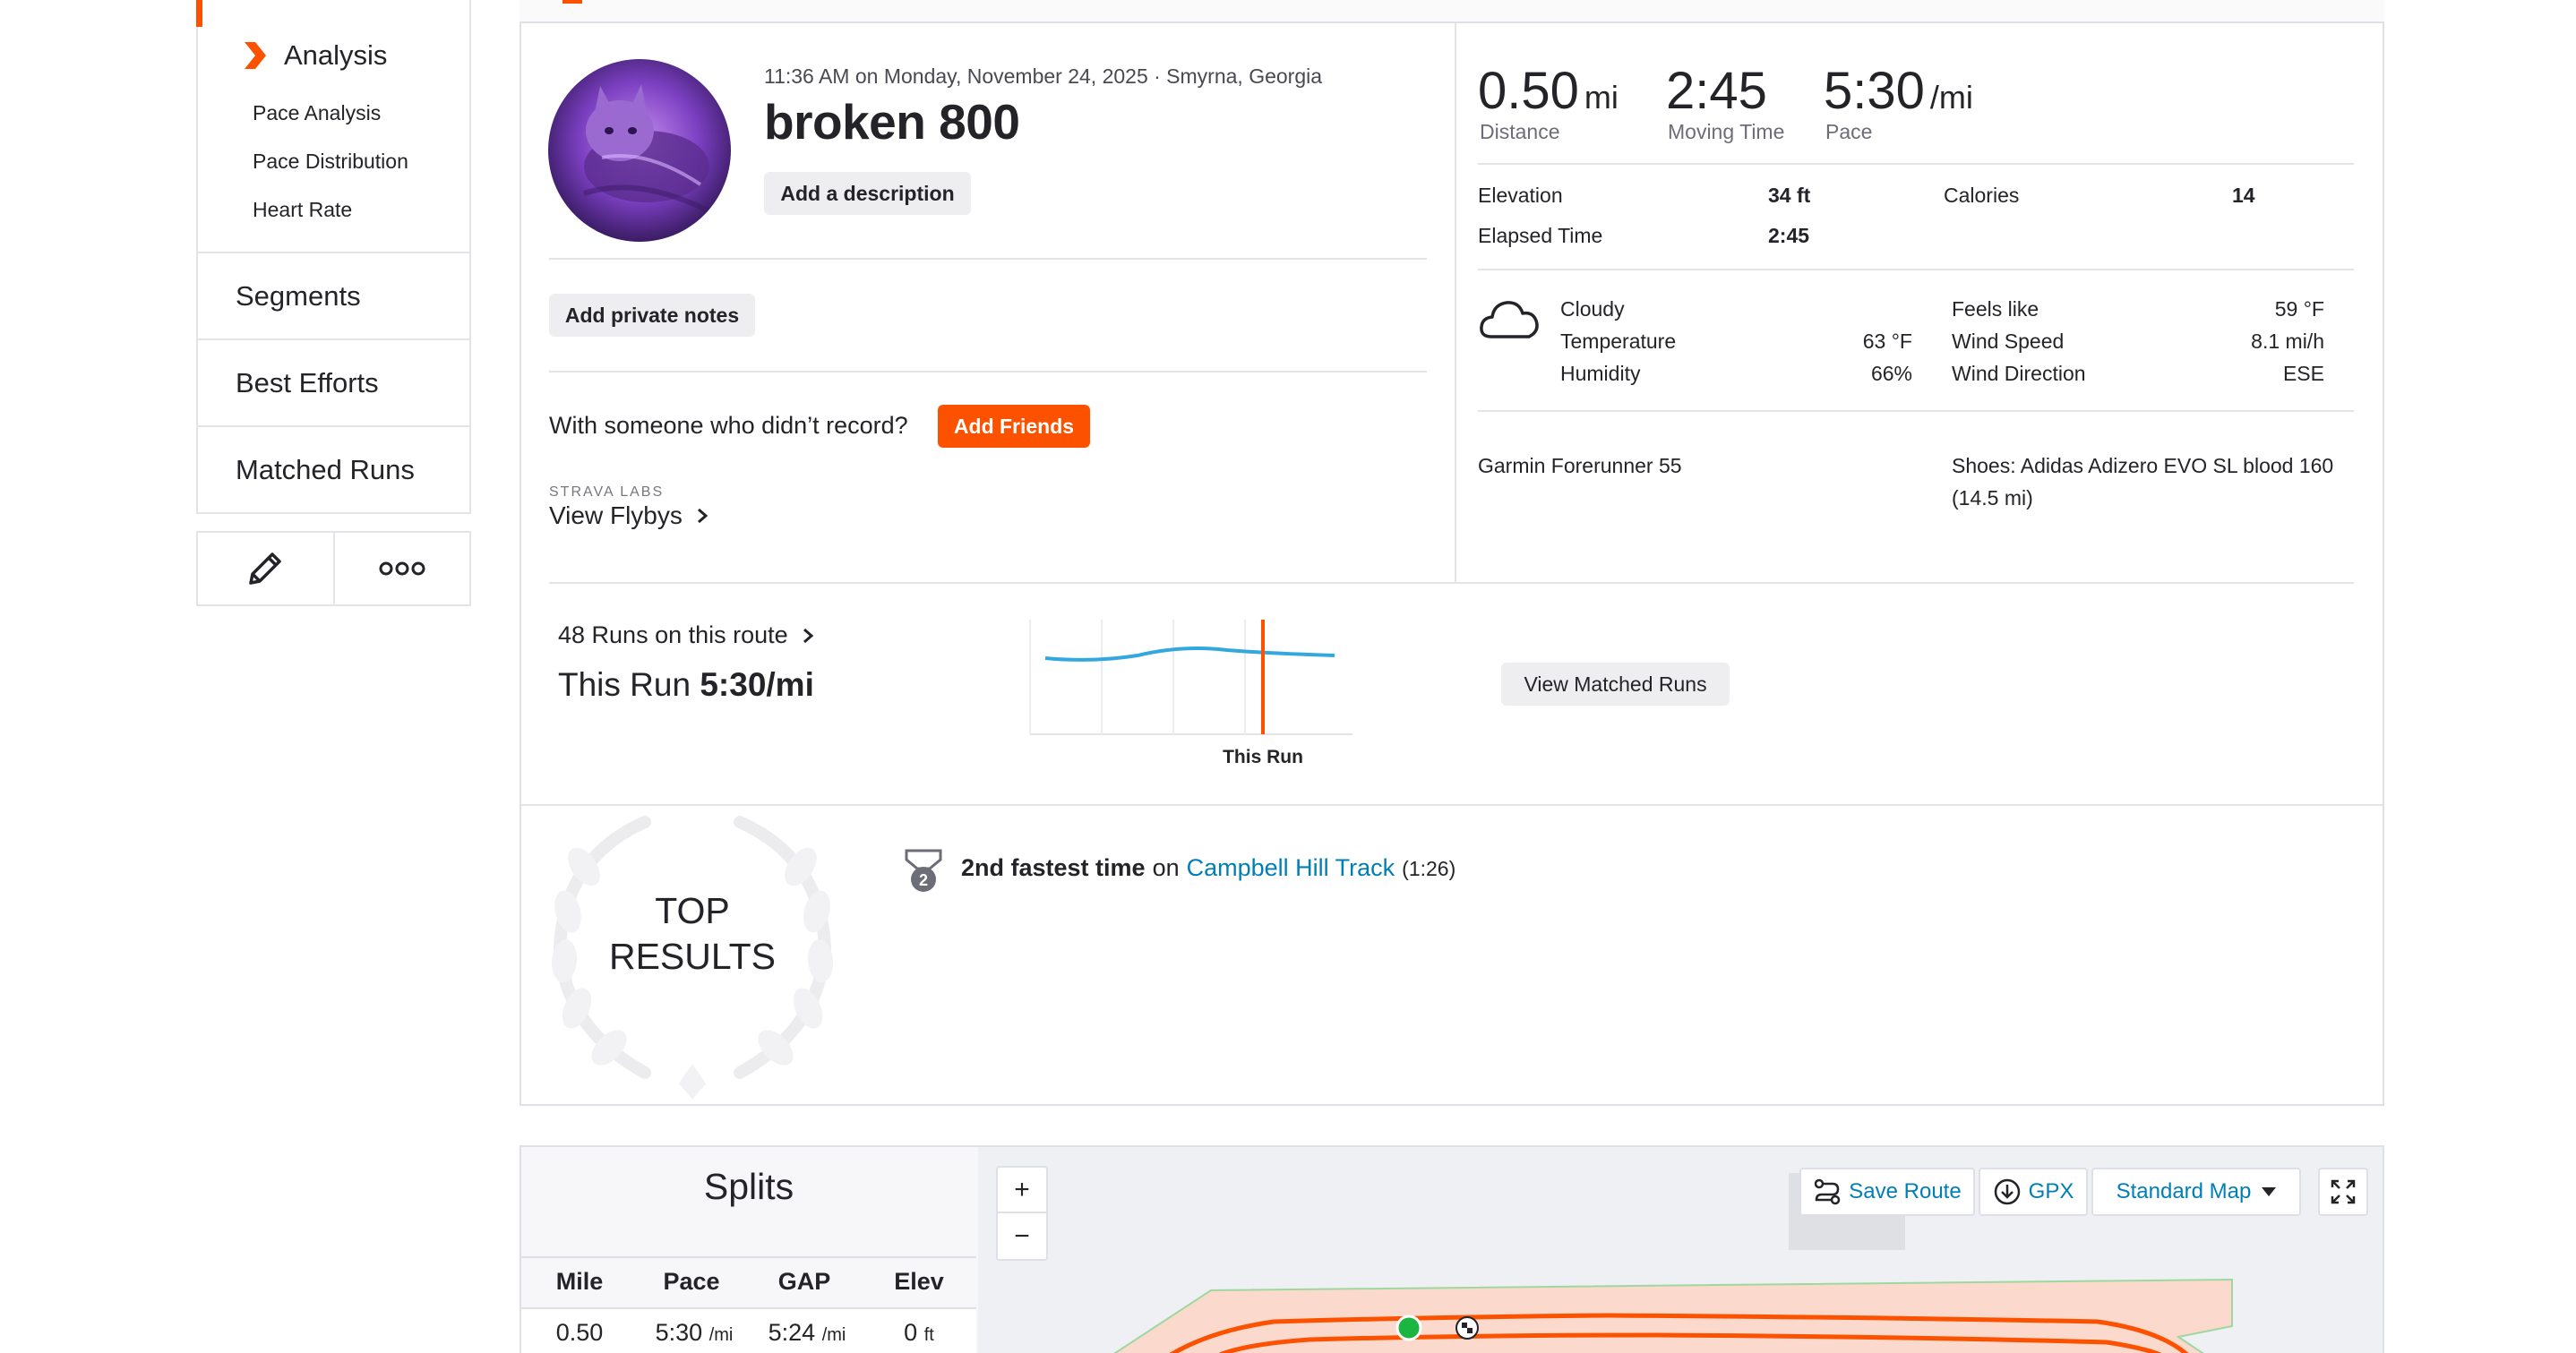  I want to click on sidebar-item-analysis: Analysis, so click(315, 55).